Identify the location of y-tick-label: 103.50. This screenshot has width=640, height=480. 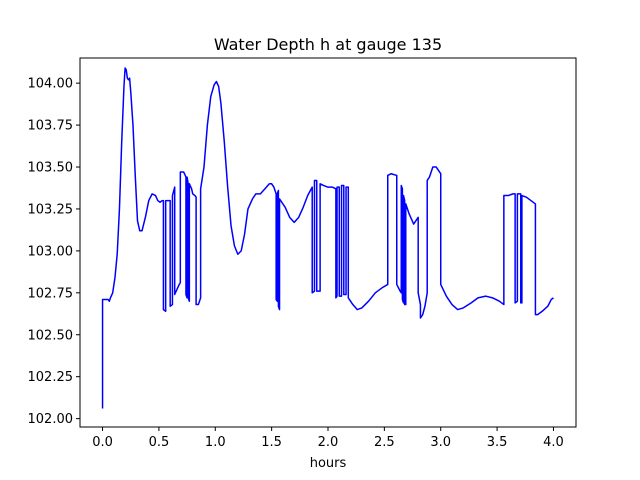
(51, 168).